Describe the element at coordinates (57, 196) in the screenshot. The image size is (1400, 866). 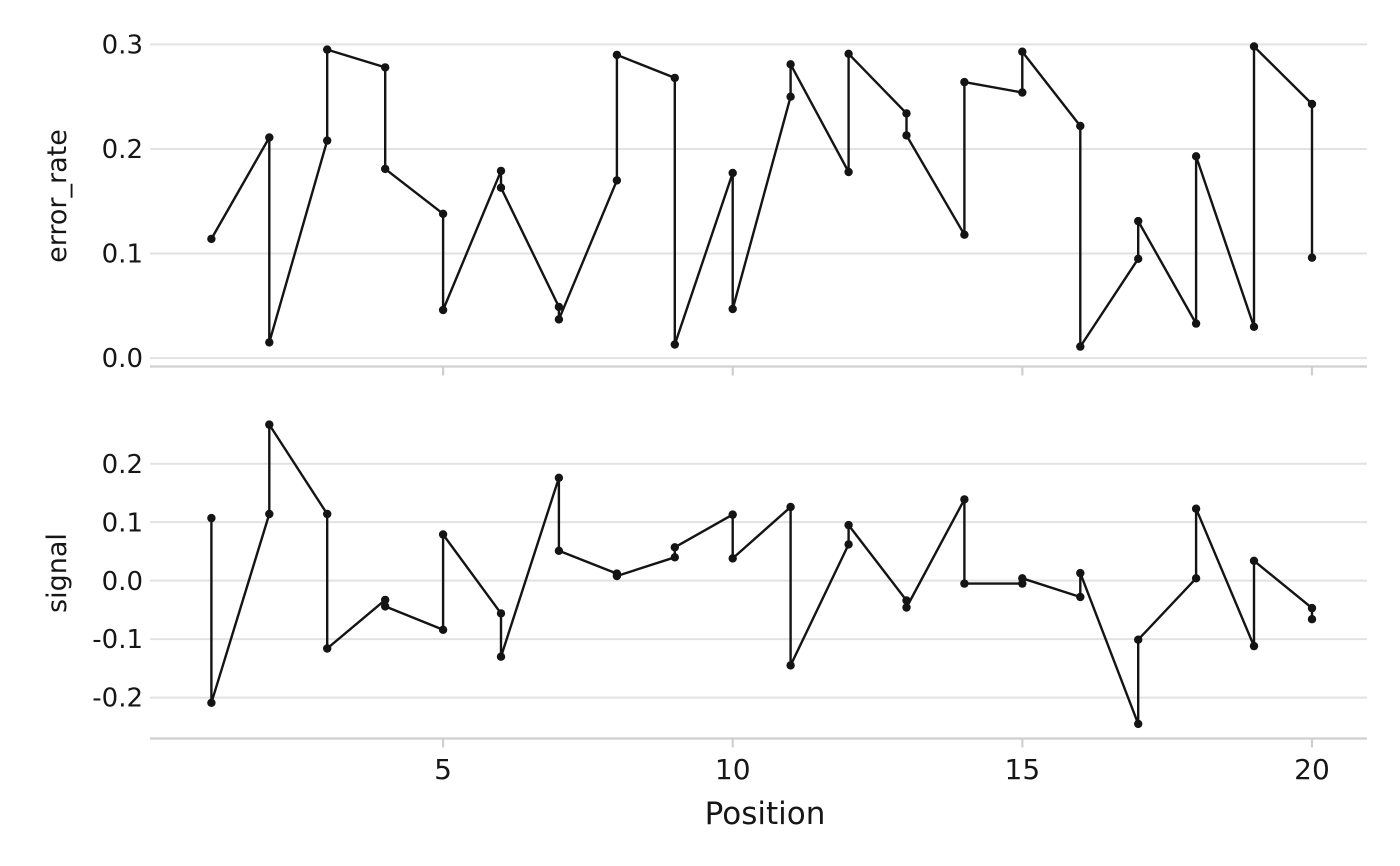
I see `y-axis-title-error-rate: error_rate` at that location.